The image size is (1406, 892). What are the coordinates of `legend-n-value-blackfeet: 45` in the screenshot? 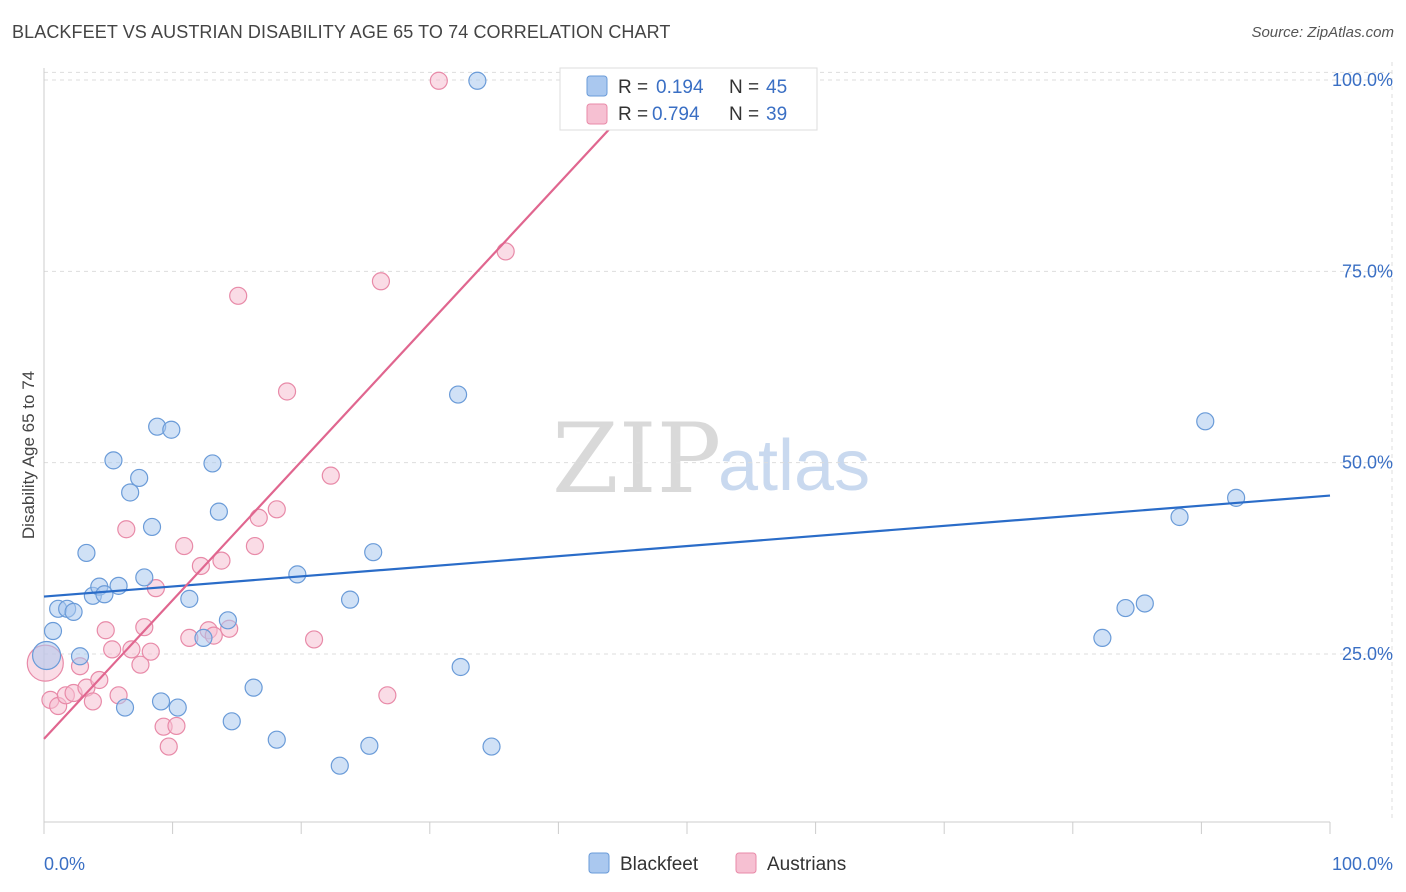 It's located at (776, 87).